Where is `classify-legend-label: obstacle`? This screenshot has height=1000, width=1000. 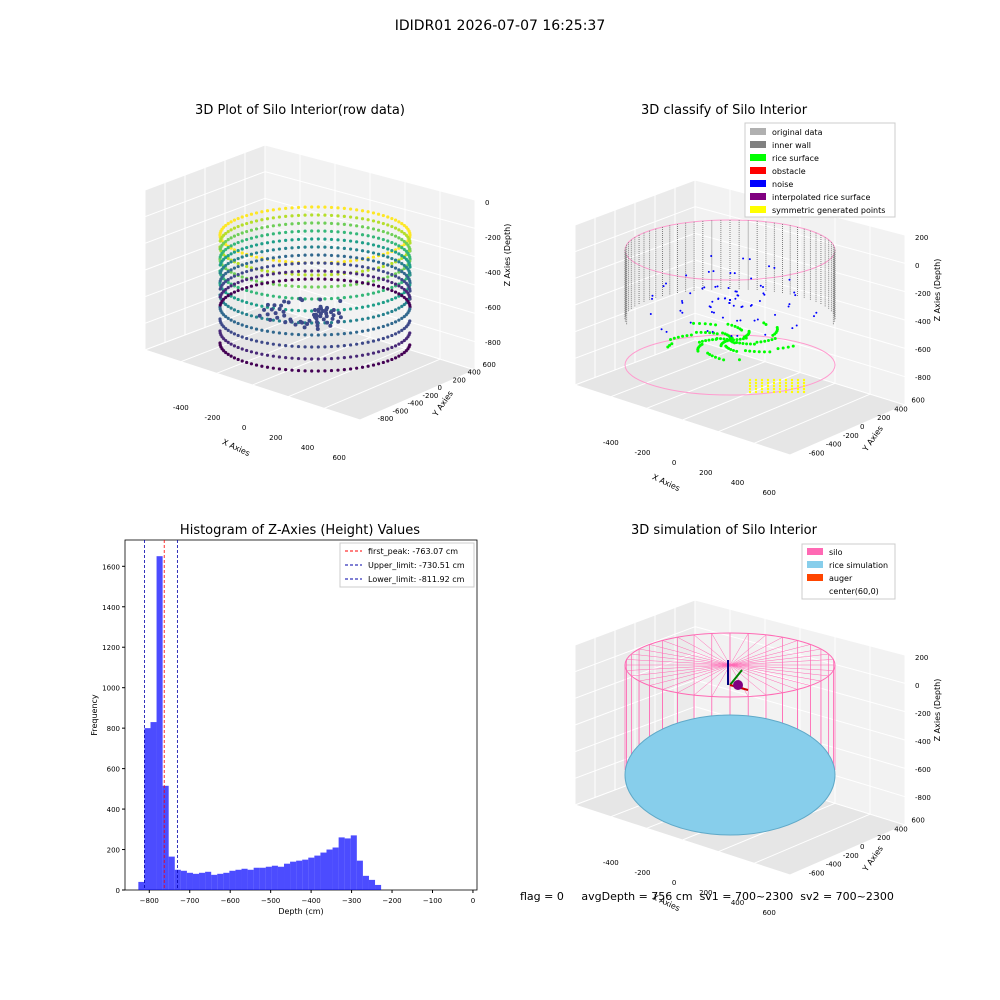 classify-legend-label: obstacle is located at coordinates (789, 171).